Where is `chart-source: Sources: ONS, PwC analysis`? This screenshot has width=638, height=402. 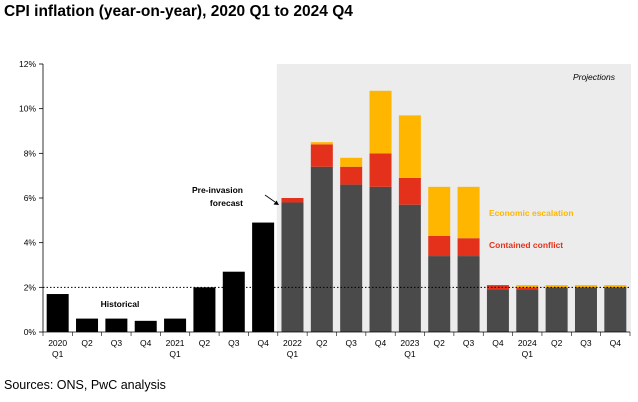 chart-source: Sources: ONS, PwC analysis is located at coordinates (85, 385).